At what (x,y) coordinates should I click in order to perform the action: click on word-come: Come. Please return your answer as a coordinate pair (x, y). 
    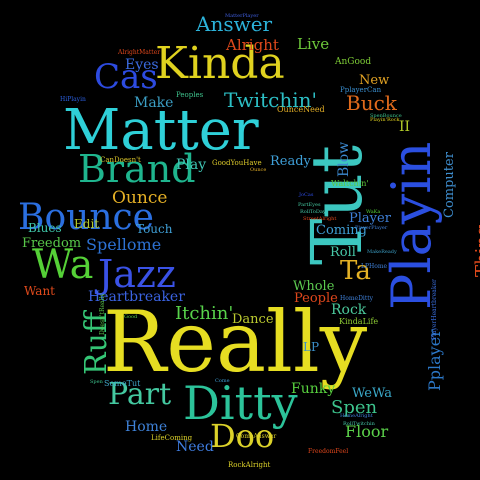
    Looking at the image, I should click on (222, 381).